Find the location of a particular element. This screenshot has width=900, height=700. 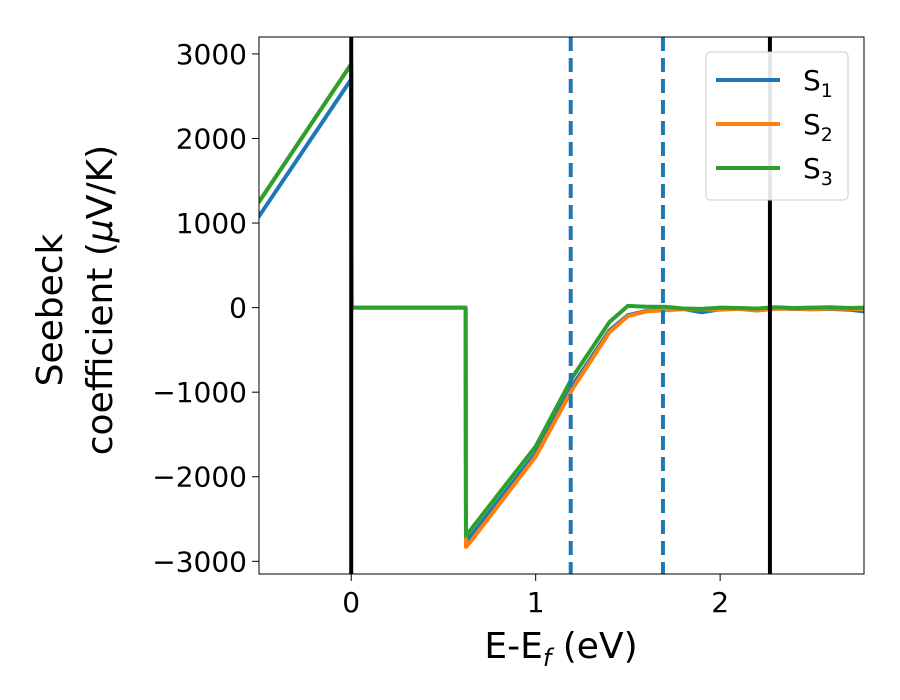

x-axis-label: E-Ef (eV) is located at coordinates (560, 649).